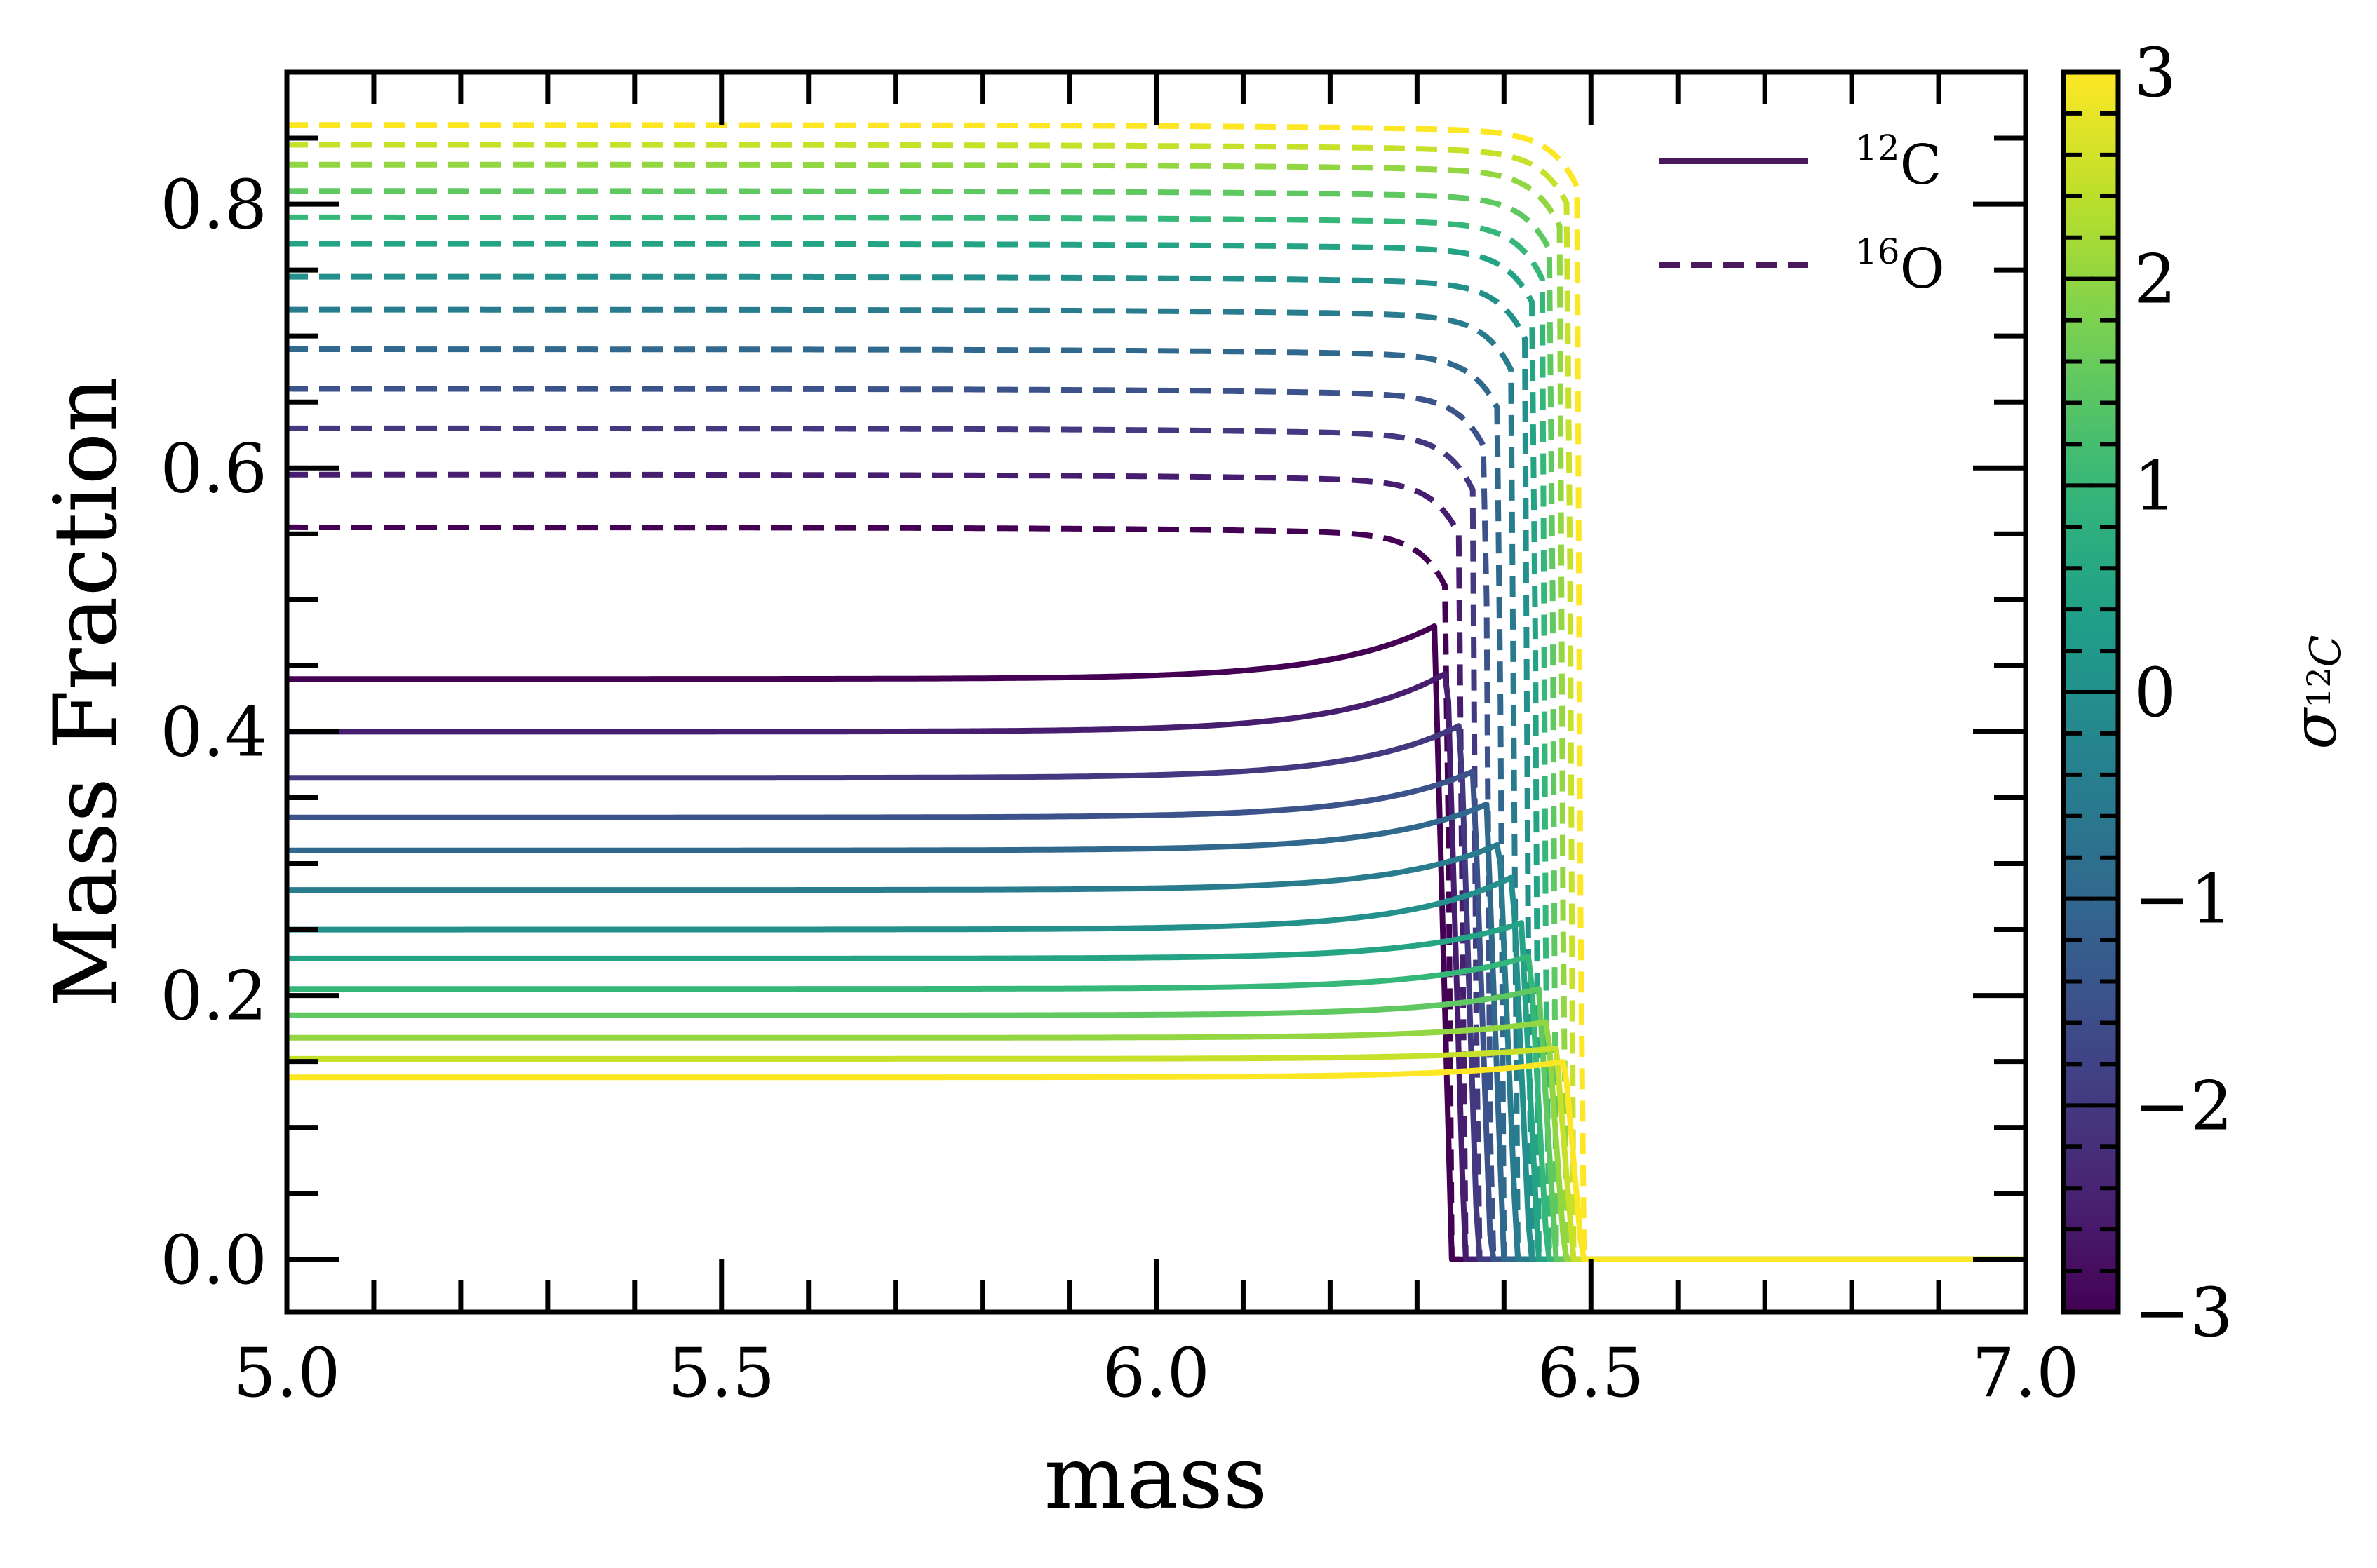 The image size is (2377, 1568). What do you see at coordinates (86, 692) in the screenshot?
I see `y-axis-title: Mass Fraction` at bounding box center [86, 692].